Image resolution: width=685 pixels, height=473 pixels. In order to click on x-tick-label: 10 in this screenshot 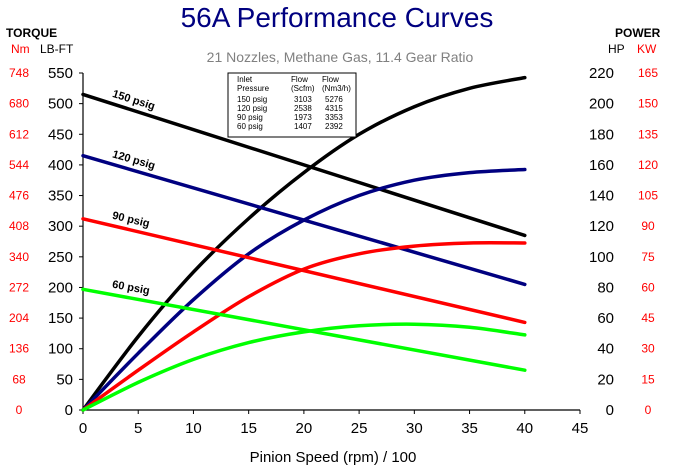, I will do `click(193, 428)`.